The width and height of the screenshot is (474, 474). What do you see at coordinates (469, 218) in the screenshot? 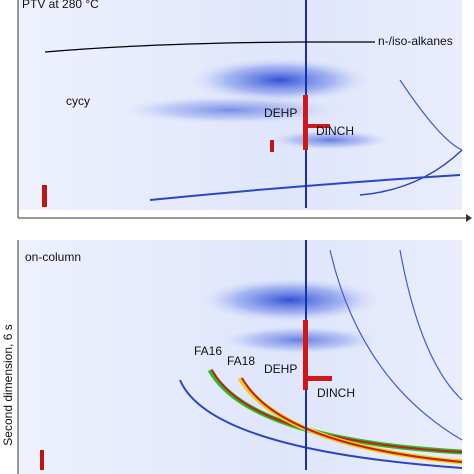
I see `axis-arrow` at bounding box center [469, 218].